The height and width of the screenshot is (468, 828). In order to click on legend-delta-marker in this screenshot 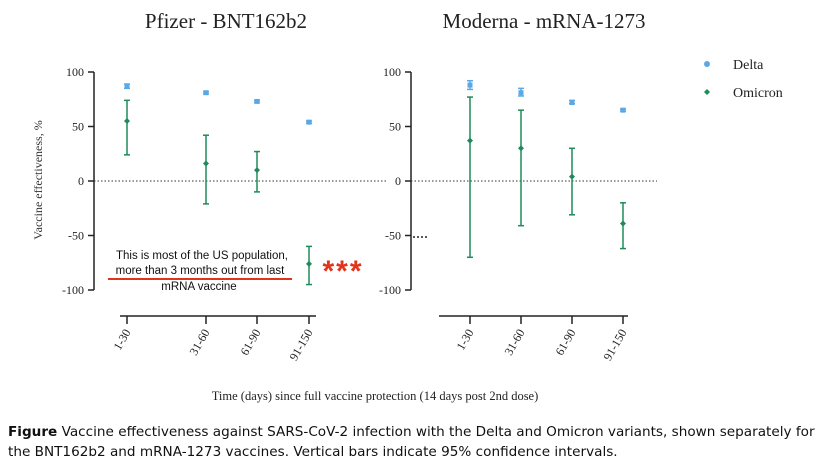, I will do `click(707, 64)`.